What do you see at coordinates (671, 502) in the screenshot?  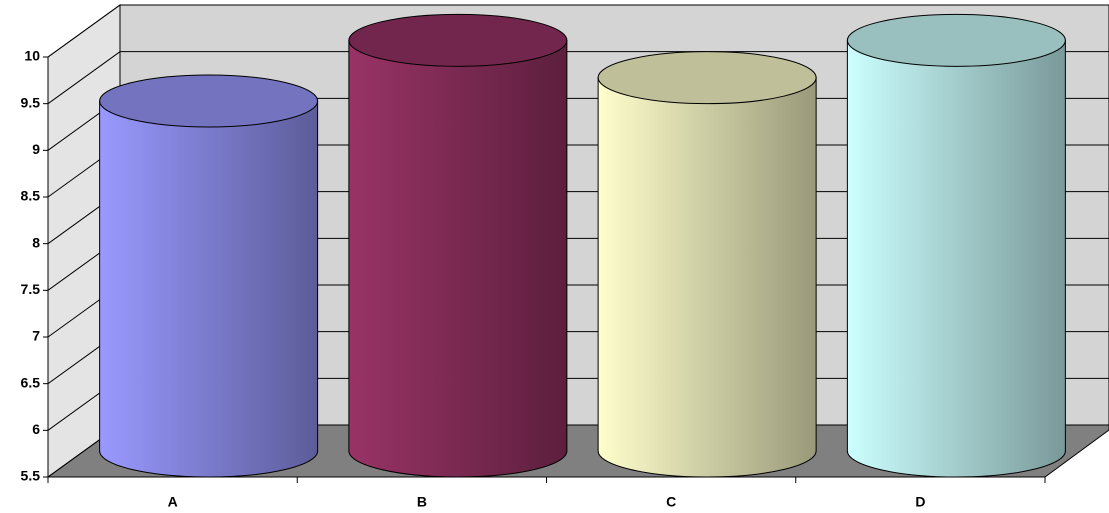 I see `x-tick-label: C` at bounding box center [671, 502].